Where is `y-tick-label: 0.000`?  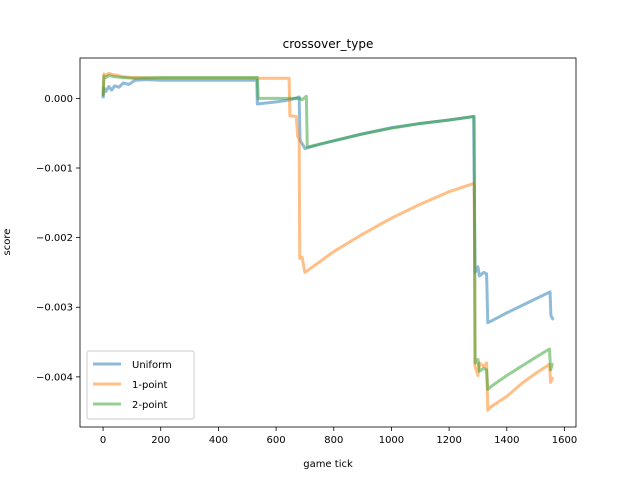
y-tick-label: 0.000 is located at coordinates (58, 99).